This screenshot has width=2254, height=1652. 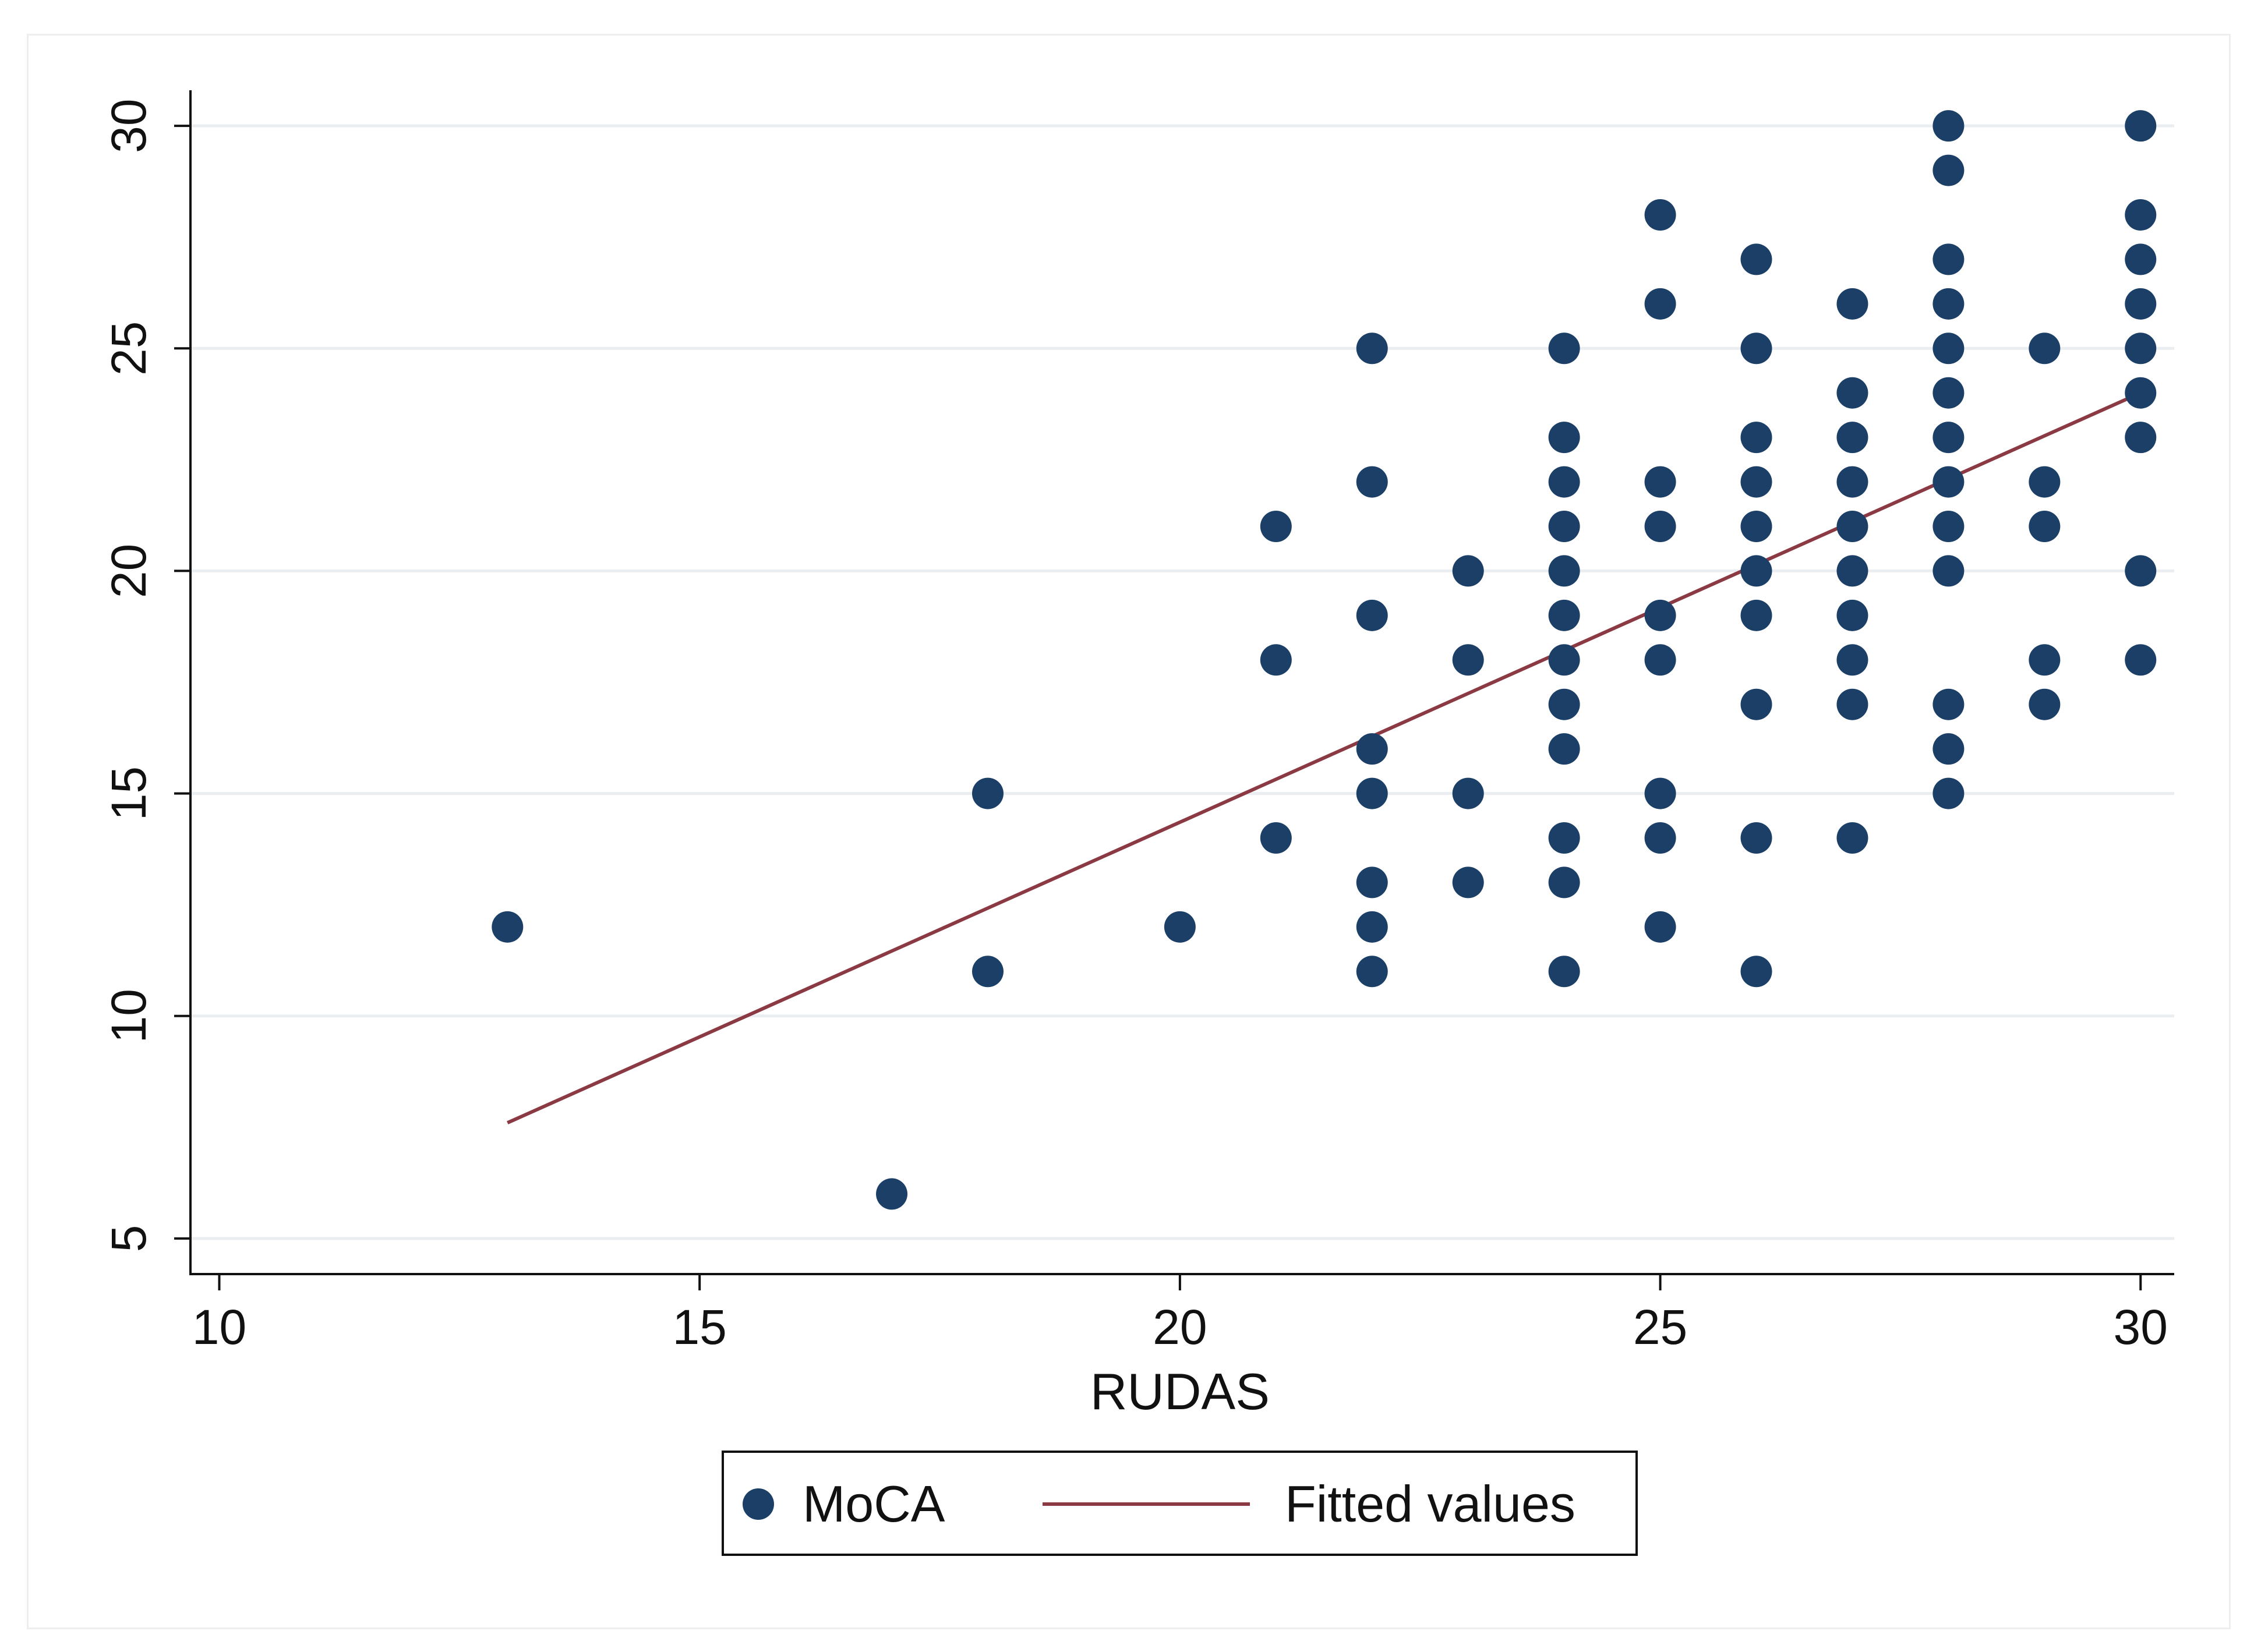 I want to click on y-tick-label-5: 5, so click(x=129, y=1238).